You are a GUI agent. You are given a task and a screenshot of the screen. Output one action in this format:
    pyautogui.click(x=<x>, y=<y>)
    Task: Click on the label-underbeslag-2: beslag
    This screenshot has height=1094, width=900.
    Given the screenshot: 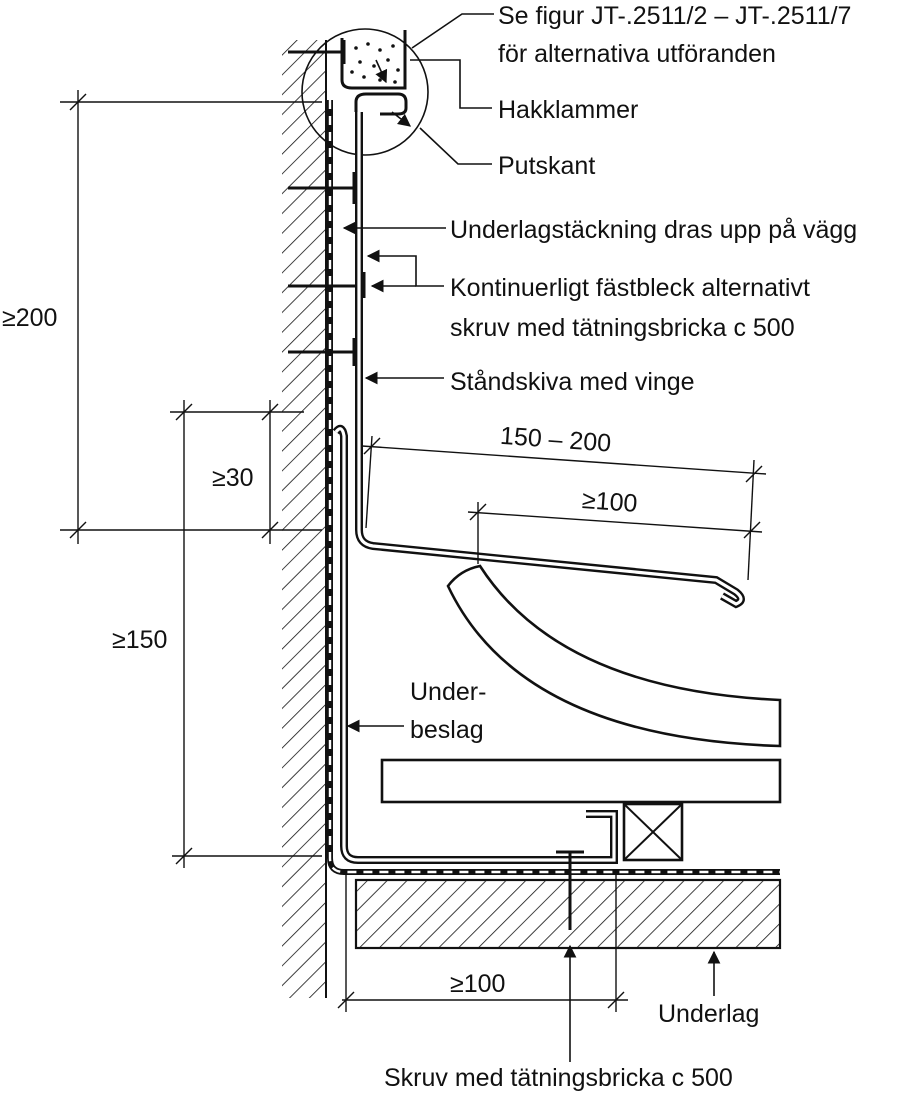 What is the action you would take?
    pyautogui.click(x=447, y=730)
    